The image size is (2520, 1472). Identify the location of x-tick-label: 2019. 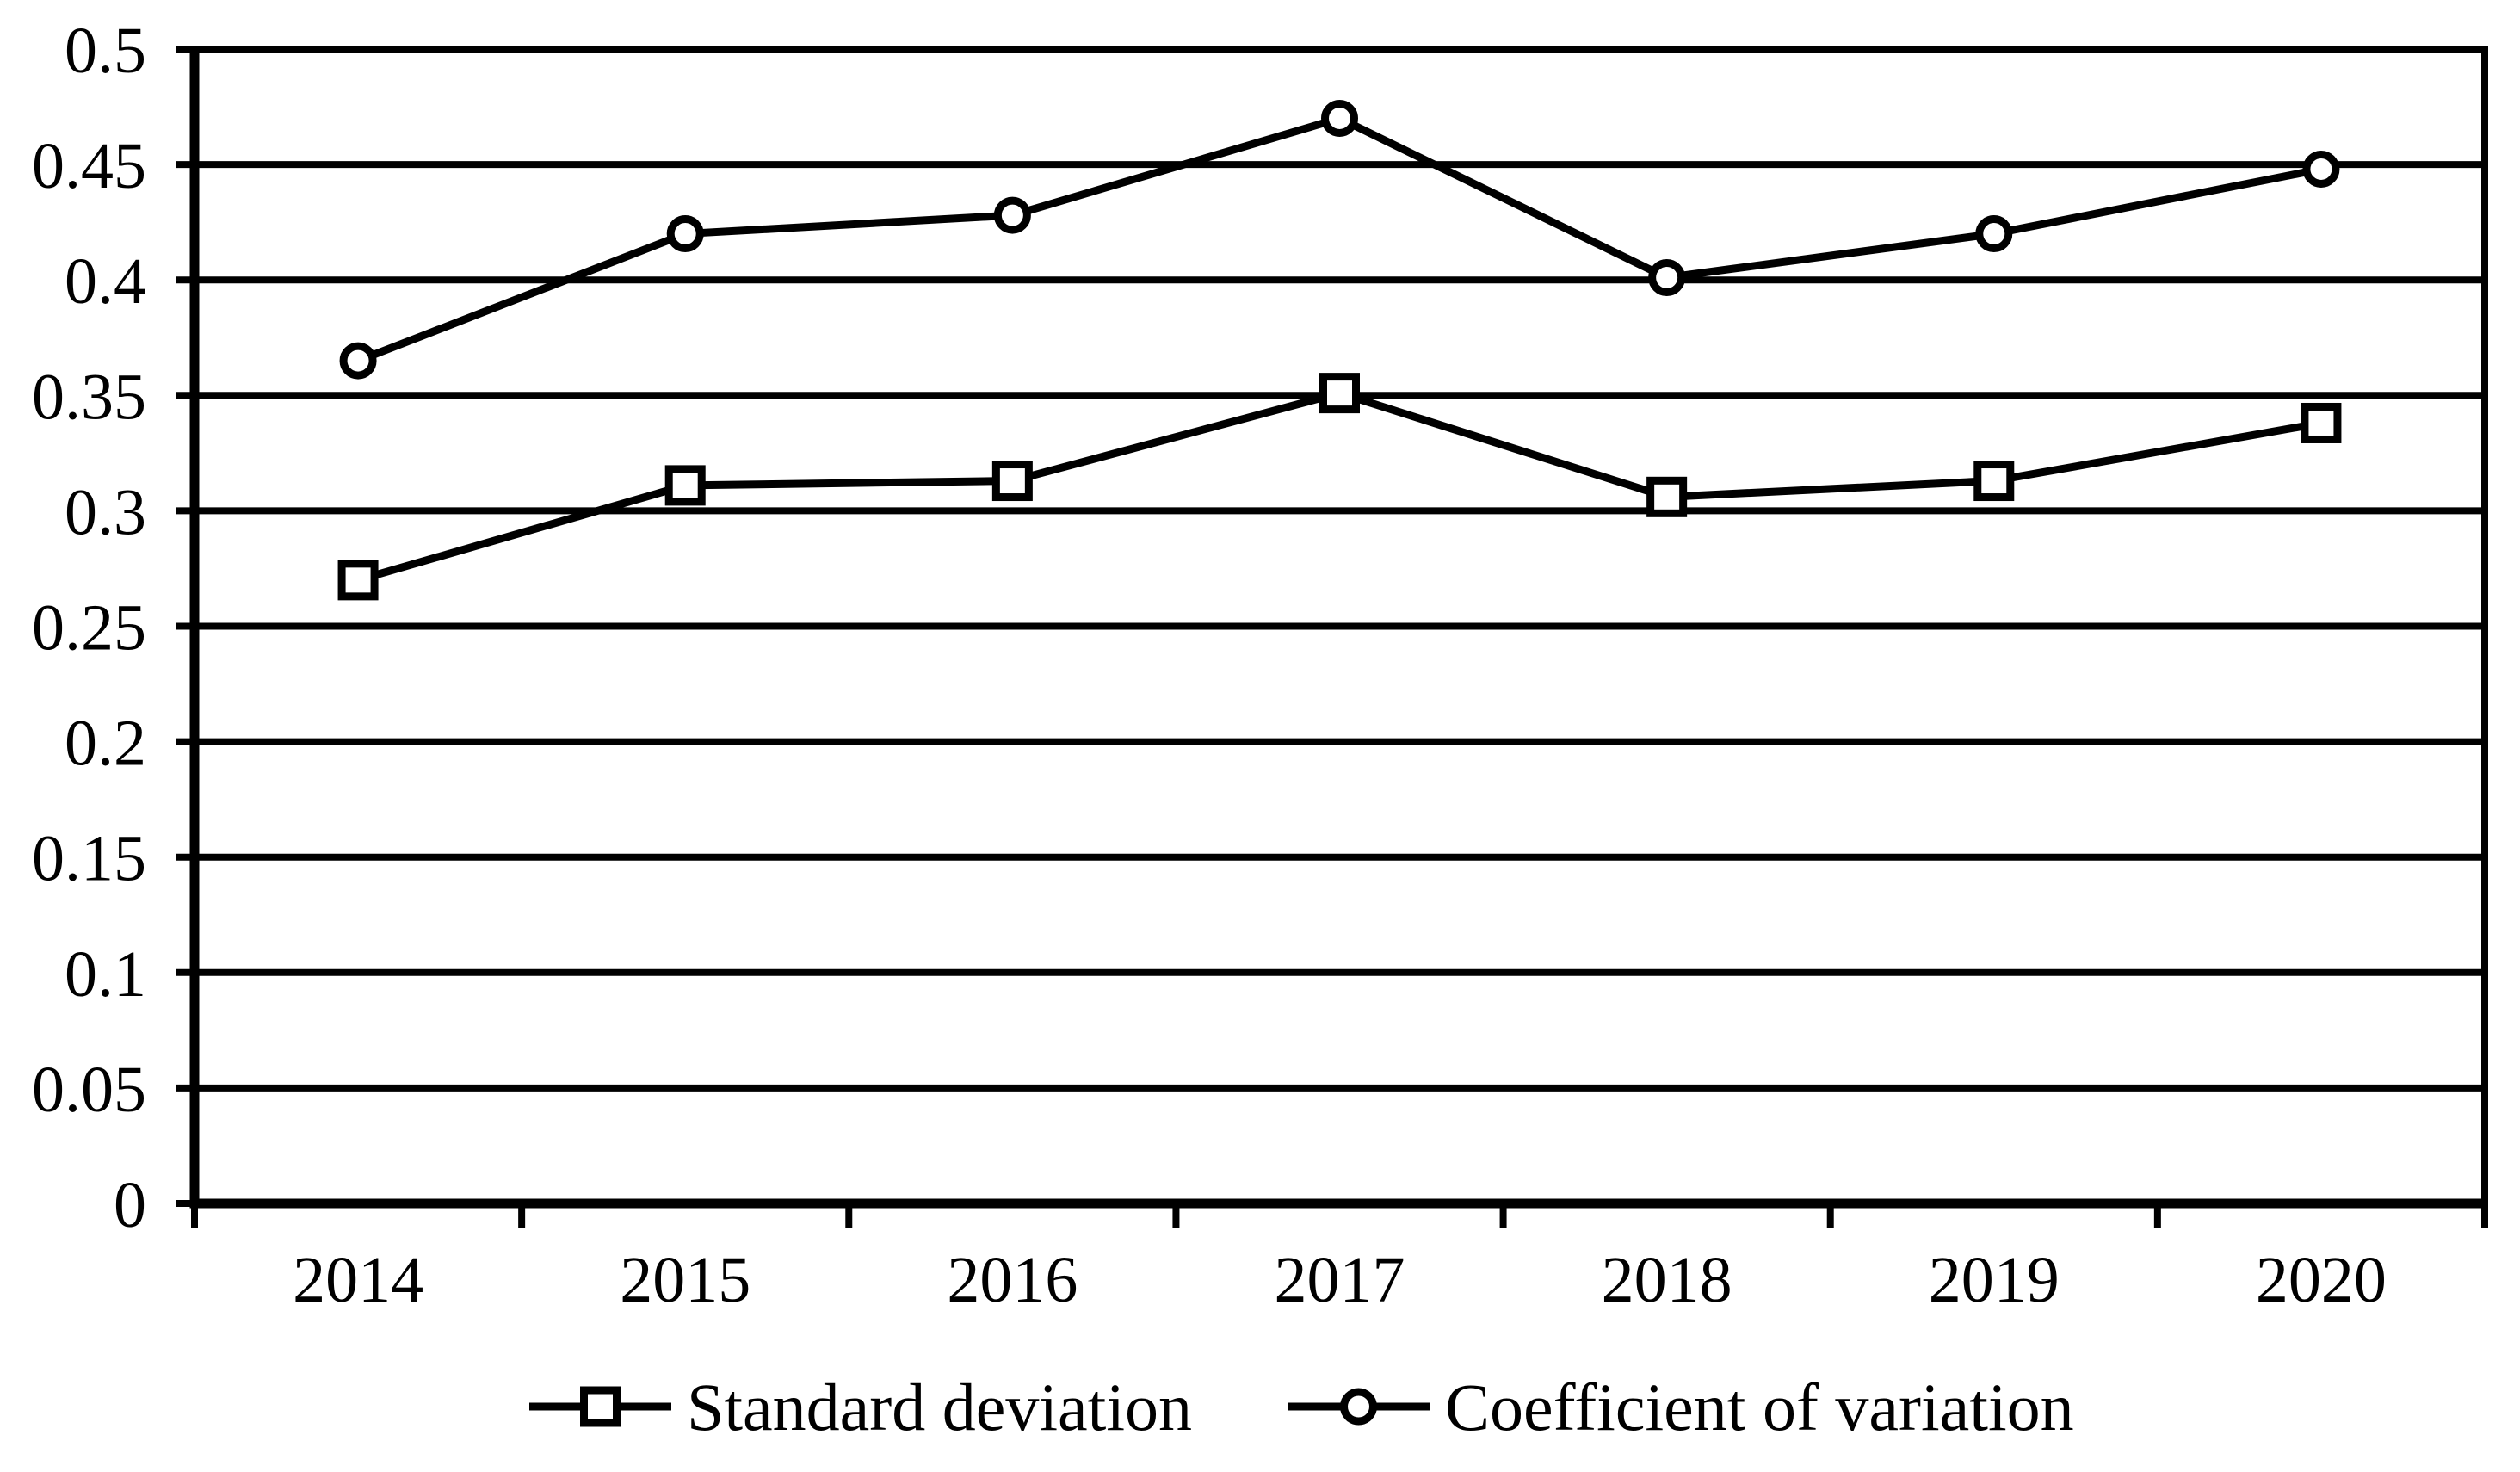
(1995, 1280).